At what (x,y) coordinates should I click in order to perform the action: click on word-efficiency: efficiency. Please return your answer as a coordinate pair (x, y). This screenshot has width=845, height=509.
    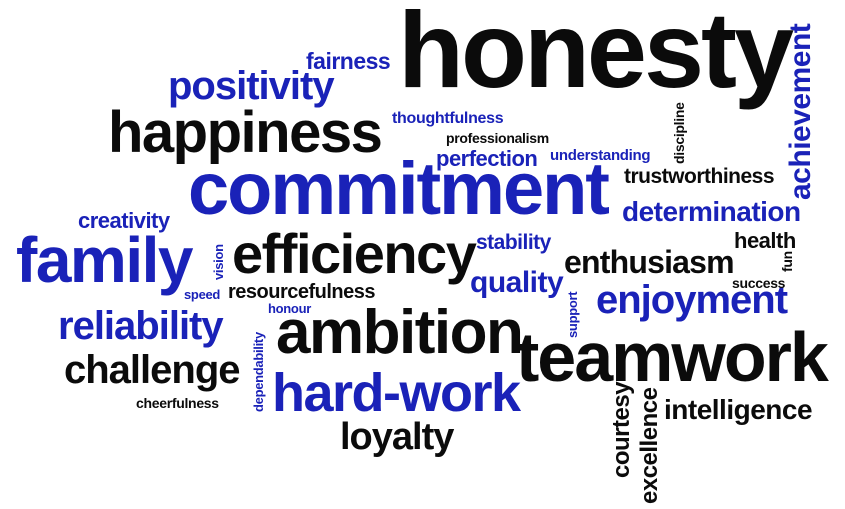
    Looking at the image, I should click on (354, 253).